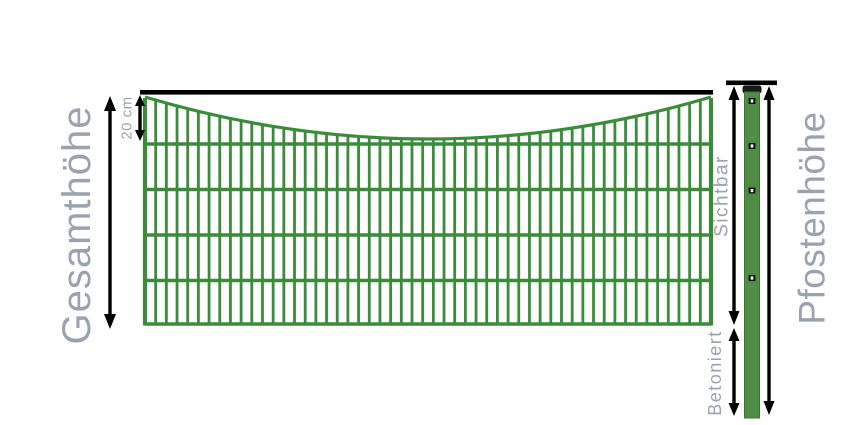 The width and height of the screenshot is (850, 425). I want to click on mesh-top-curve-wire, so click(428, 118).